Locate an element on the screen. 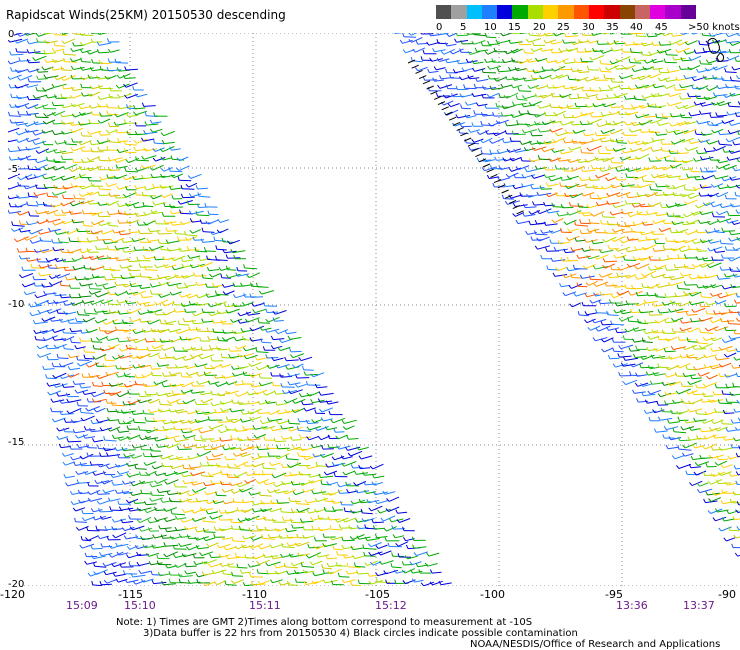  lat-label-10: -10 is located at coordinates (16, 304).